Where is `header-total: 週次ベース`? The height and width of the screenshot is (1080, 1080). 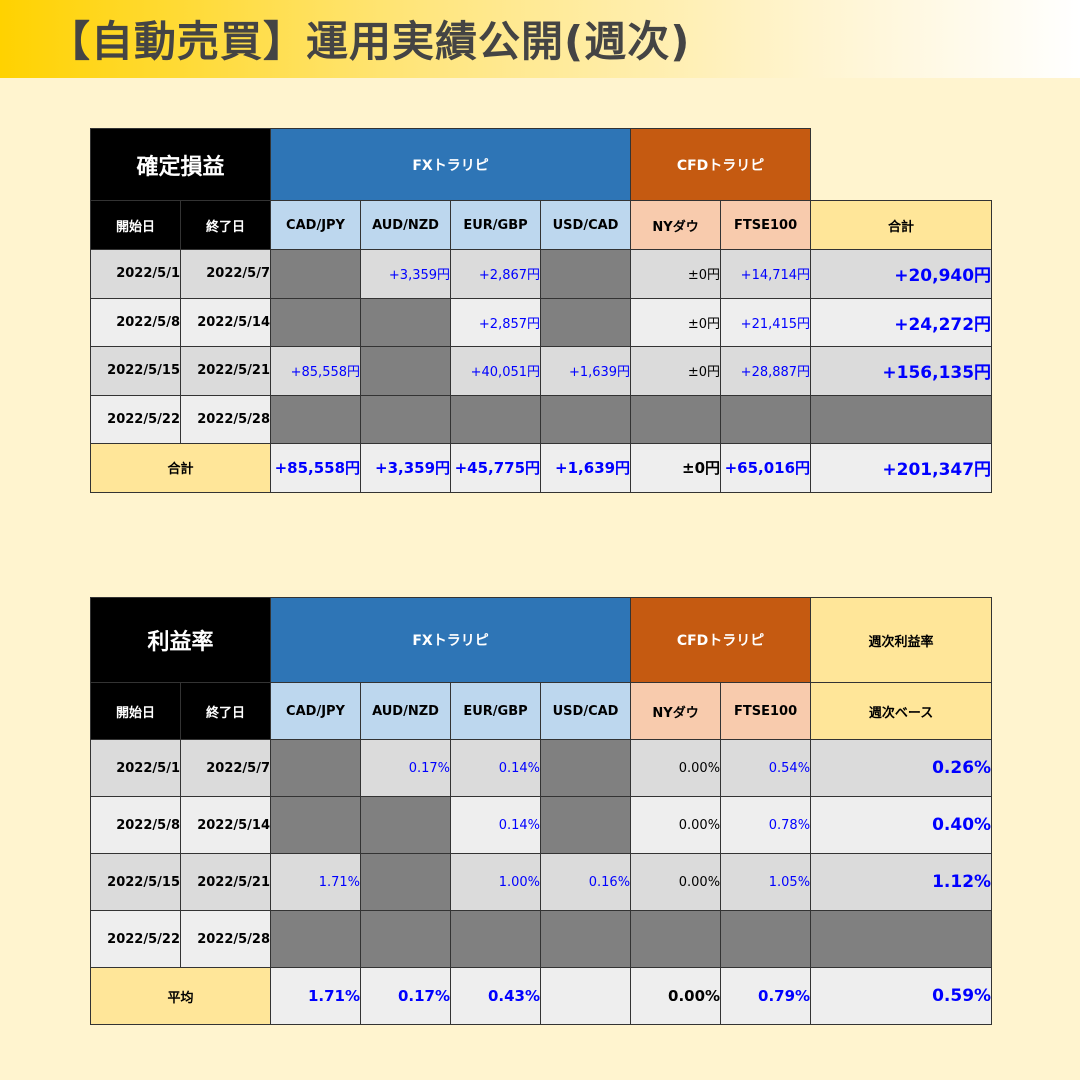
header-total: 週次ベース is located at coordinates (901, 711).